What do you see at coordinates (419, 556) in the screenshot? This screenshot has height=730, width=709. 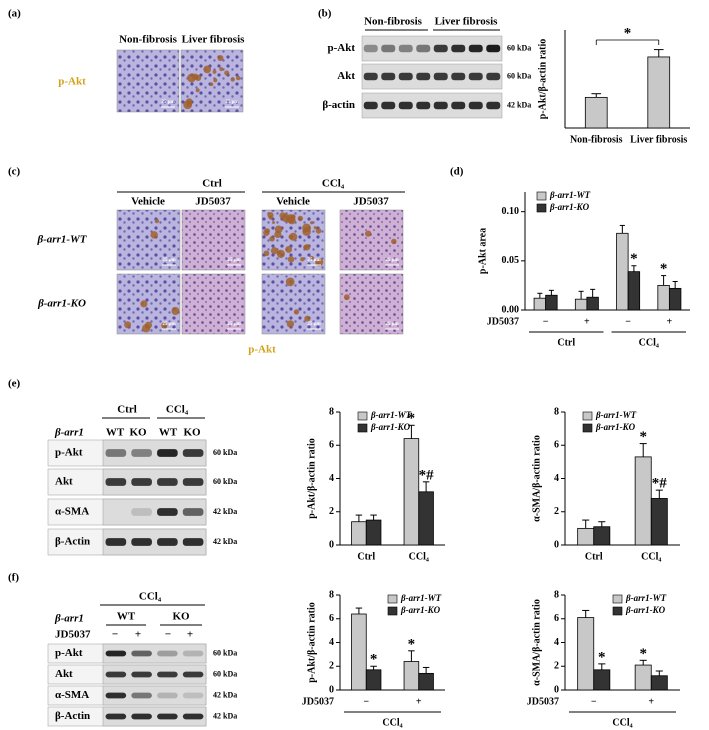 I see `x-tick-label: CCl₄` at bounding box center [419, 556].